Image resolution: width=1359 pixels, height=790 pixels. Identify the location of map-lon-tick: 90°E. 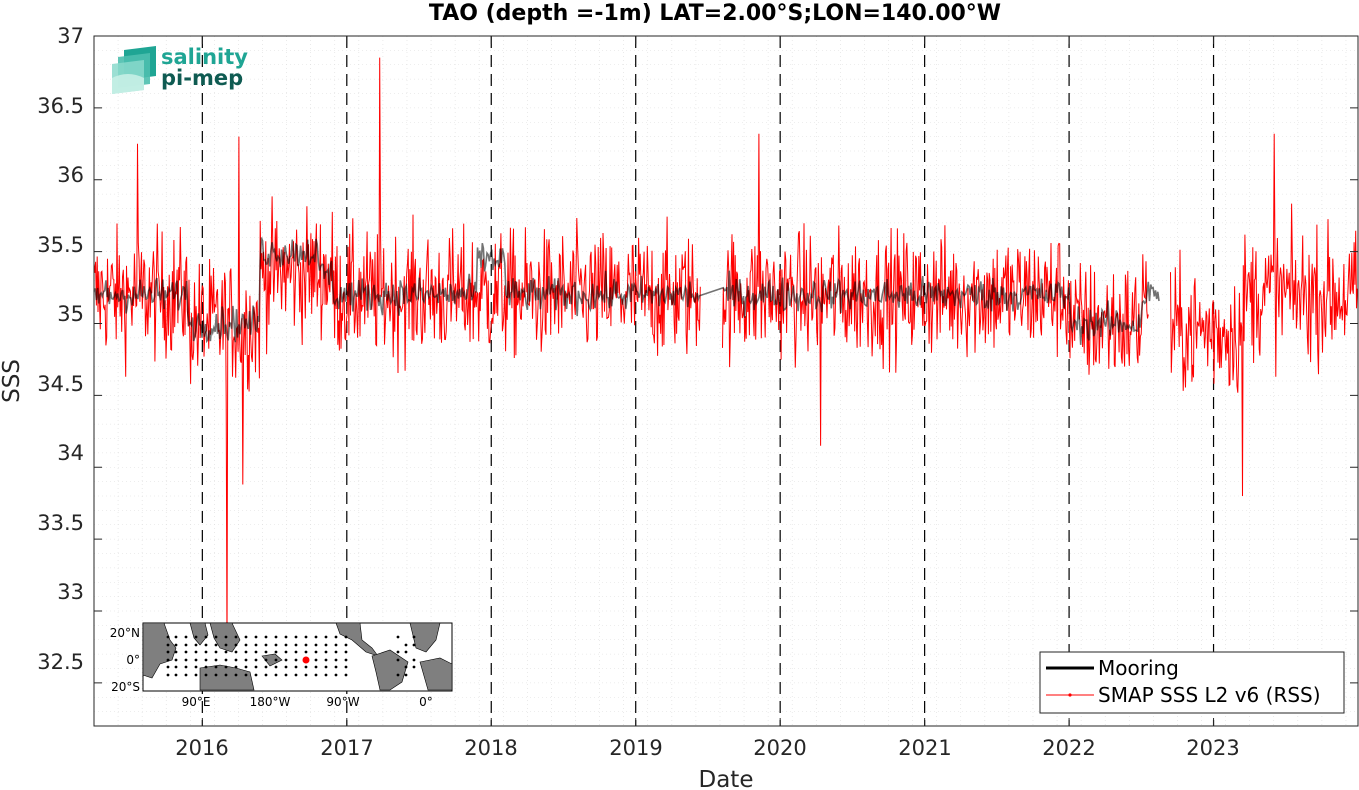
(196, 702).